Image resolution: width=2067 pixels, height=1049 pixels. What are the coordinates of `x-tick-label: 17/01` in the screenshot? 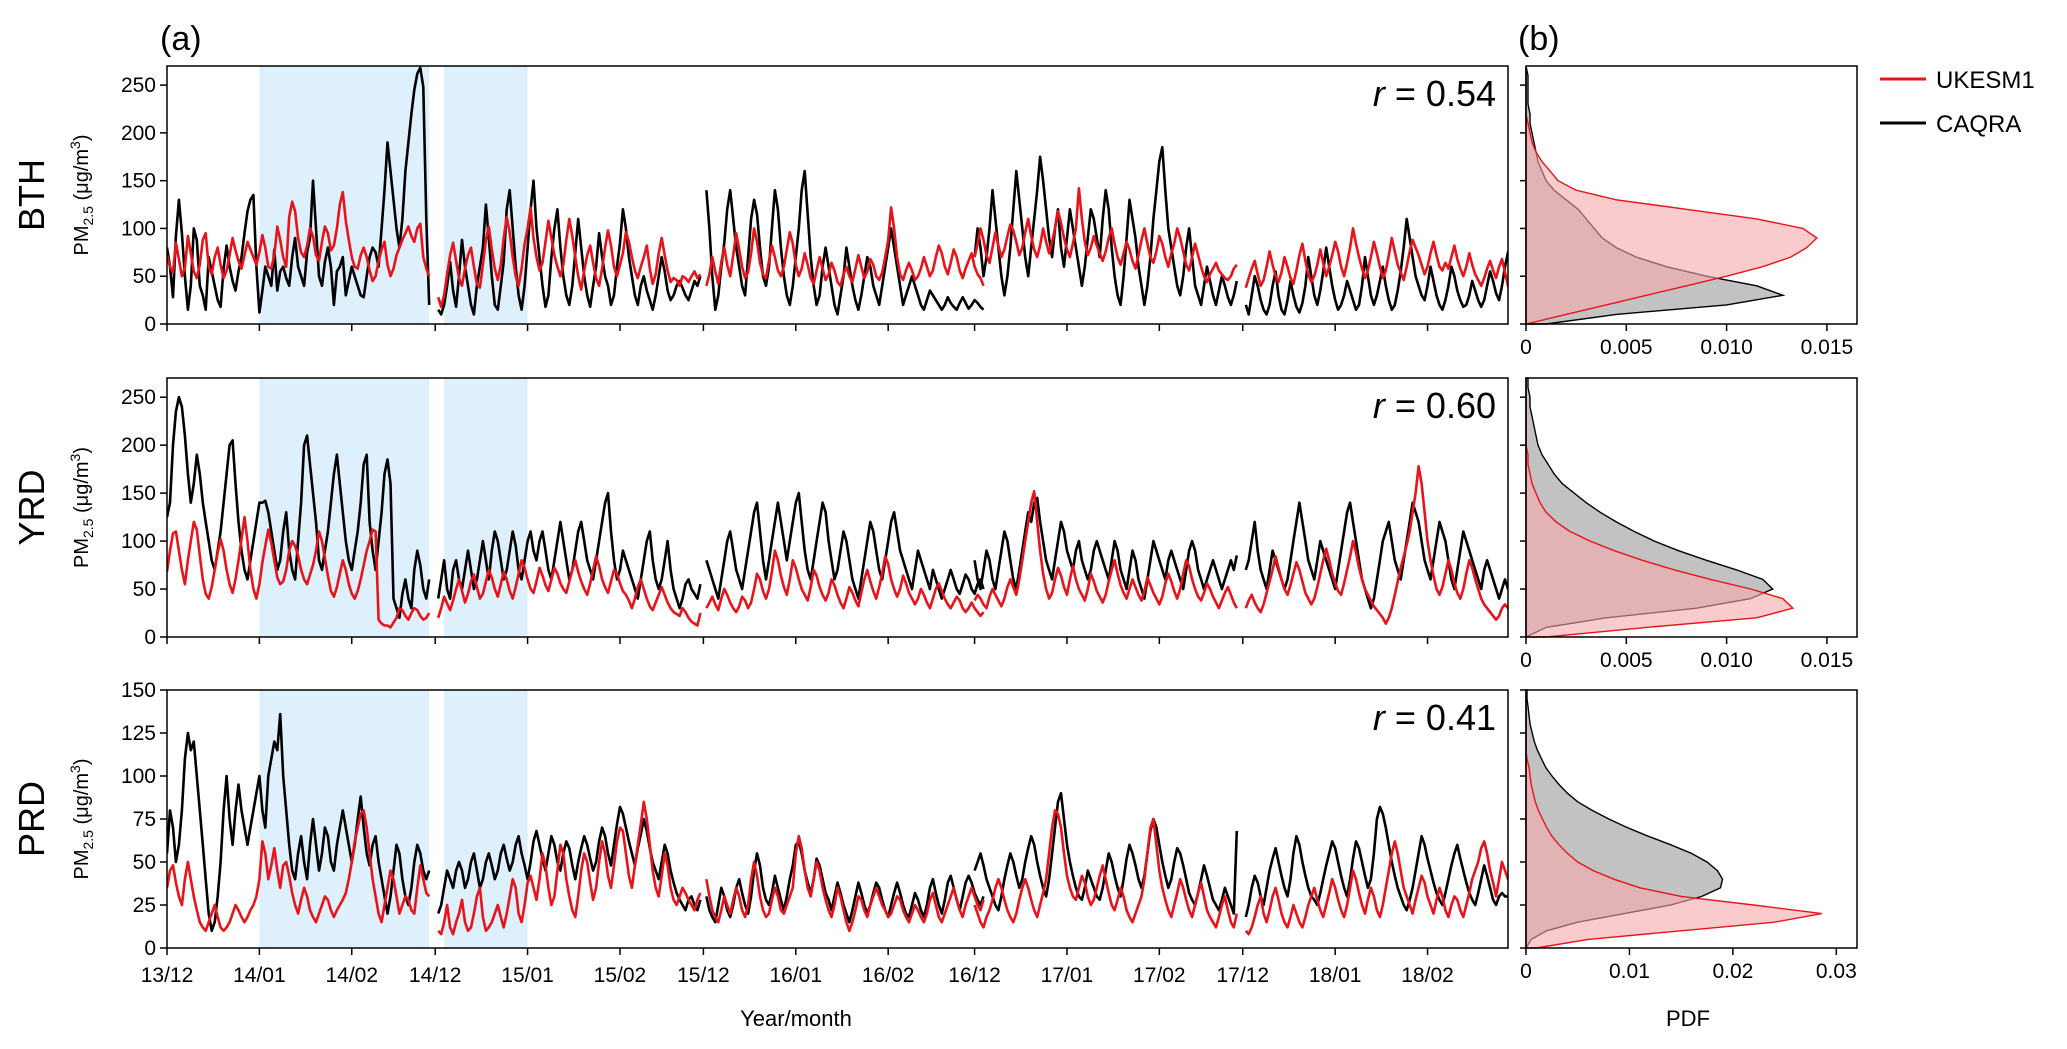 It's located at (1067, 975).